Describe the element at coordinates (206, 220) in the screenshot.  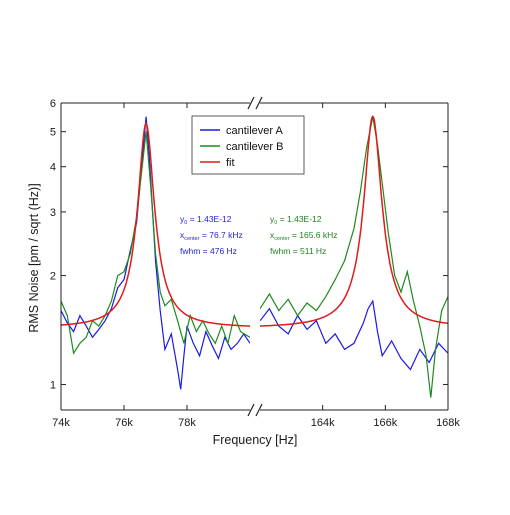
I see `fit-annotation-line-left: y0 = 1.43E-12` at that location.